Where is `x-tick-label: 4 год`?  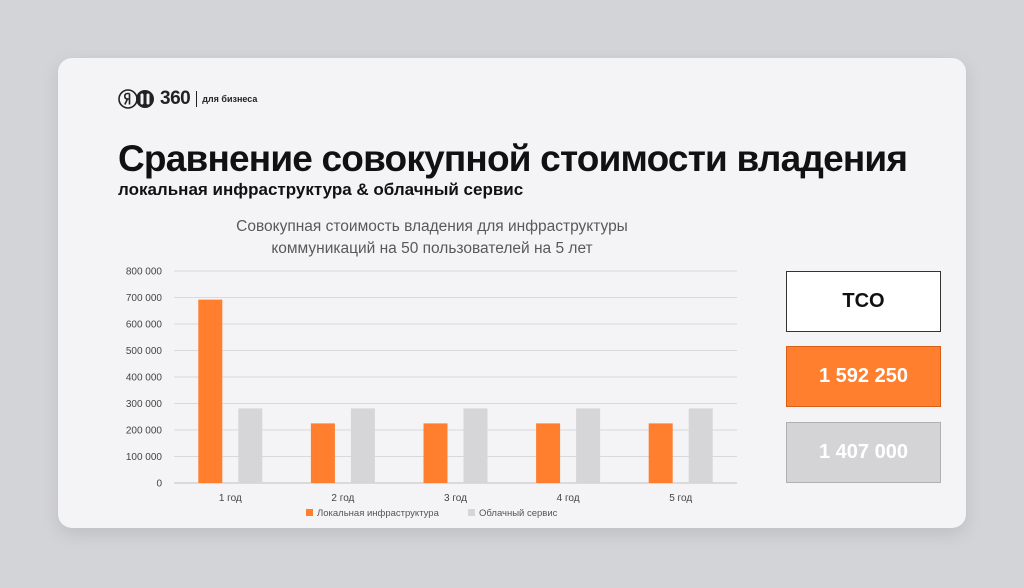
x-tick-label: 4 год is located at coordinates (568, 498).